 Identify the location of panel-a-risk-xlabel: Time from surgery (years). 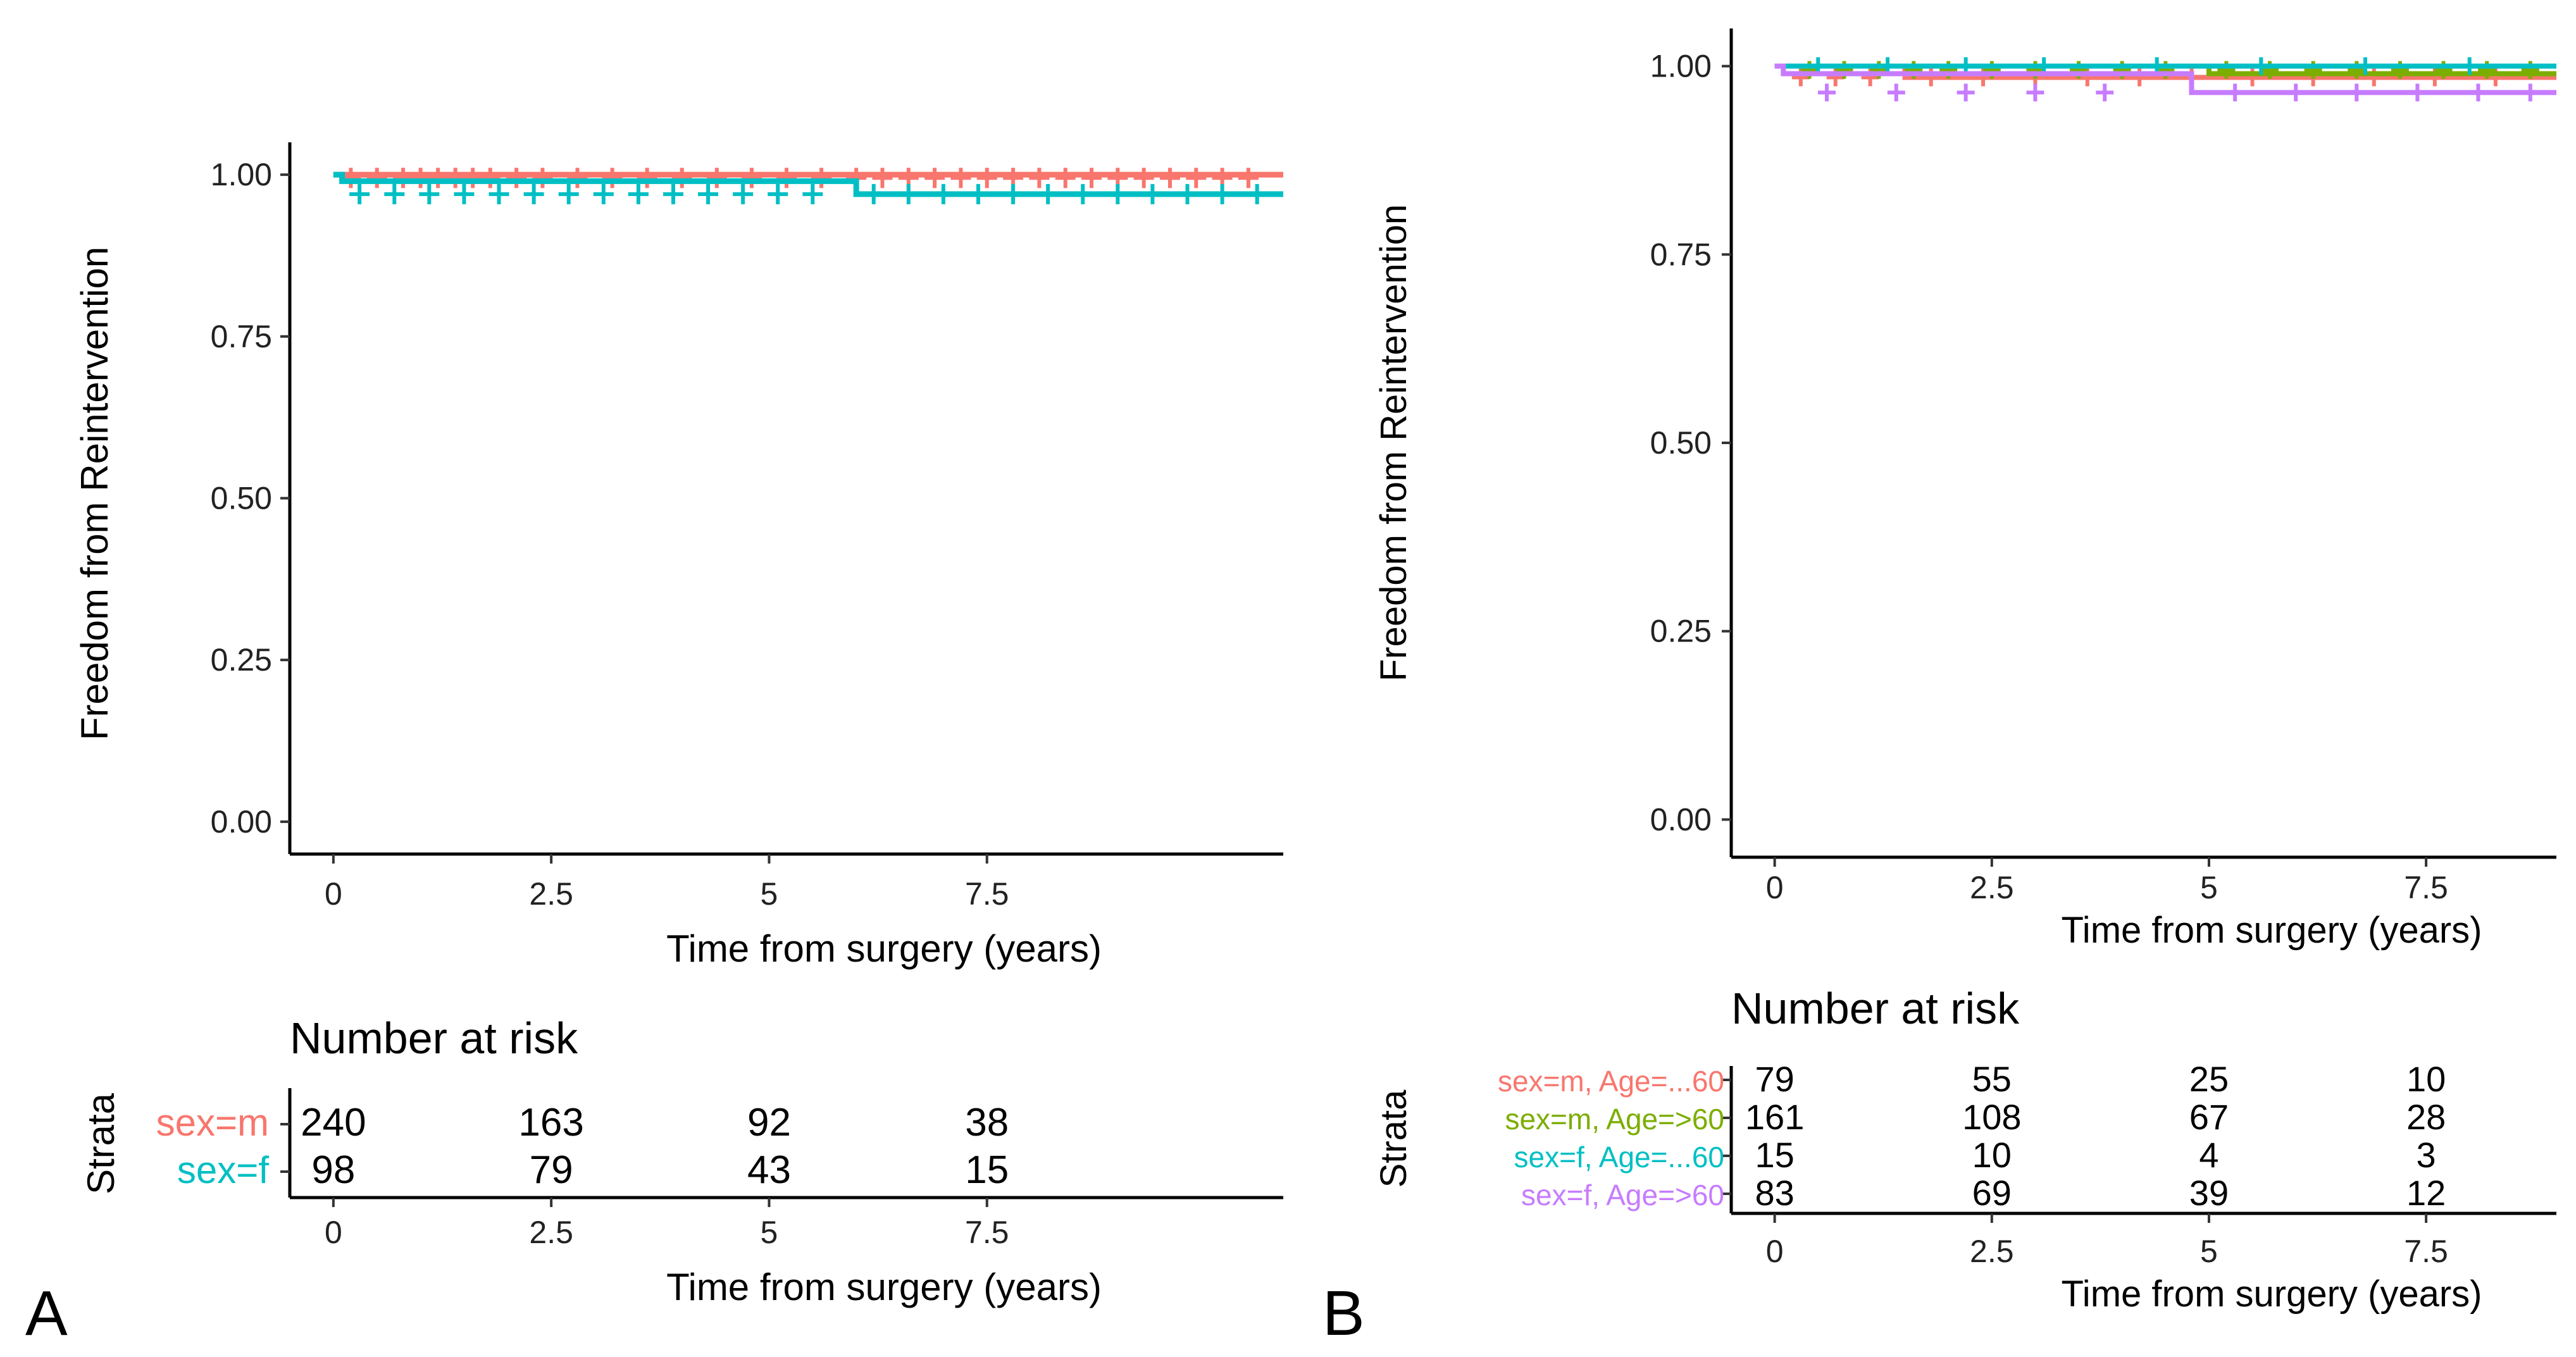
(884, 1287).